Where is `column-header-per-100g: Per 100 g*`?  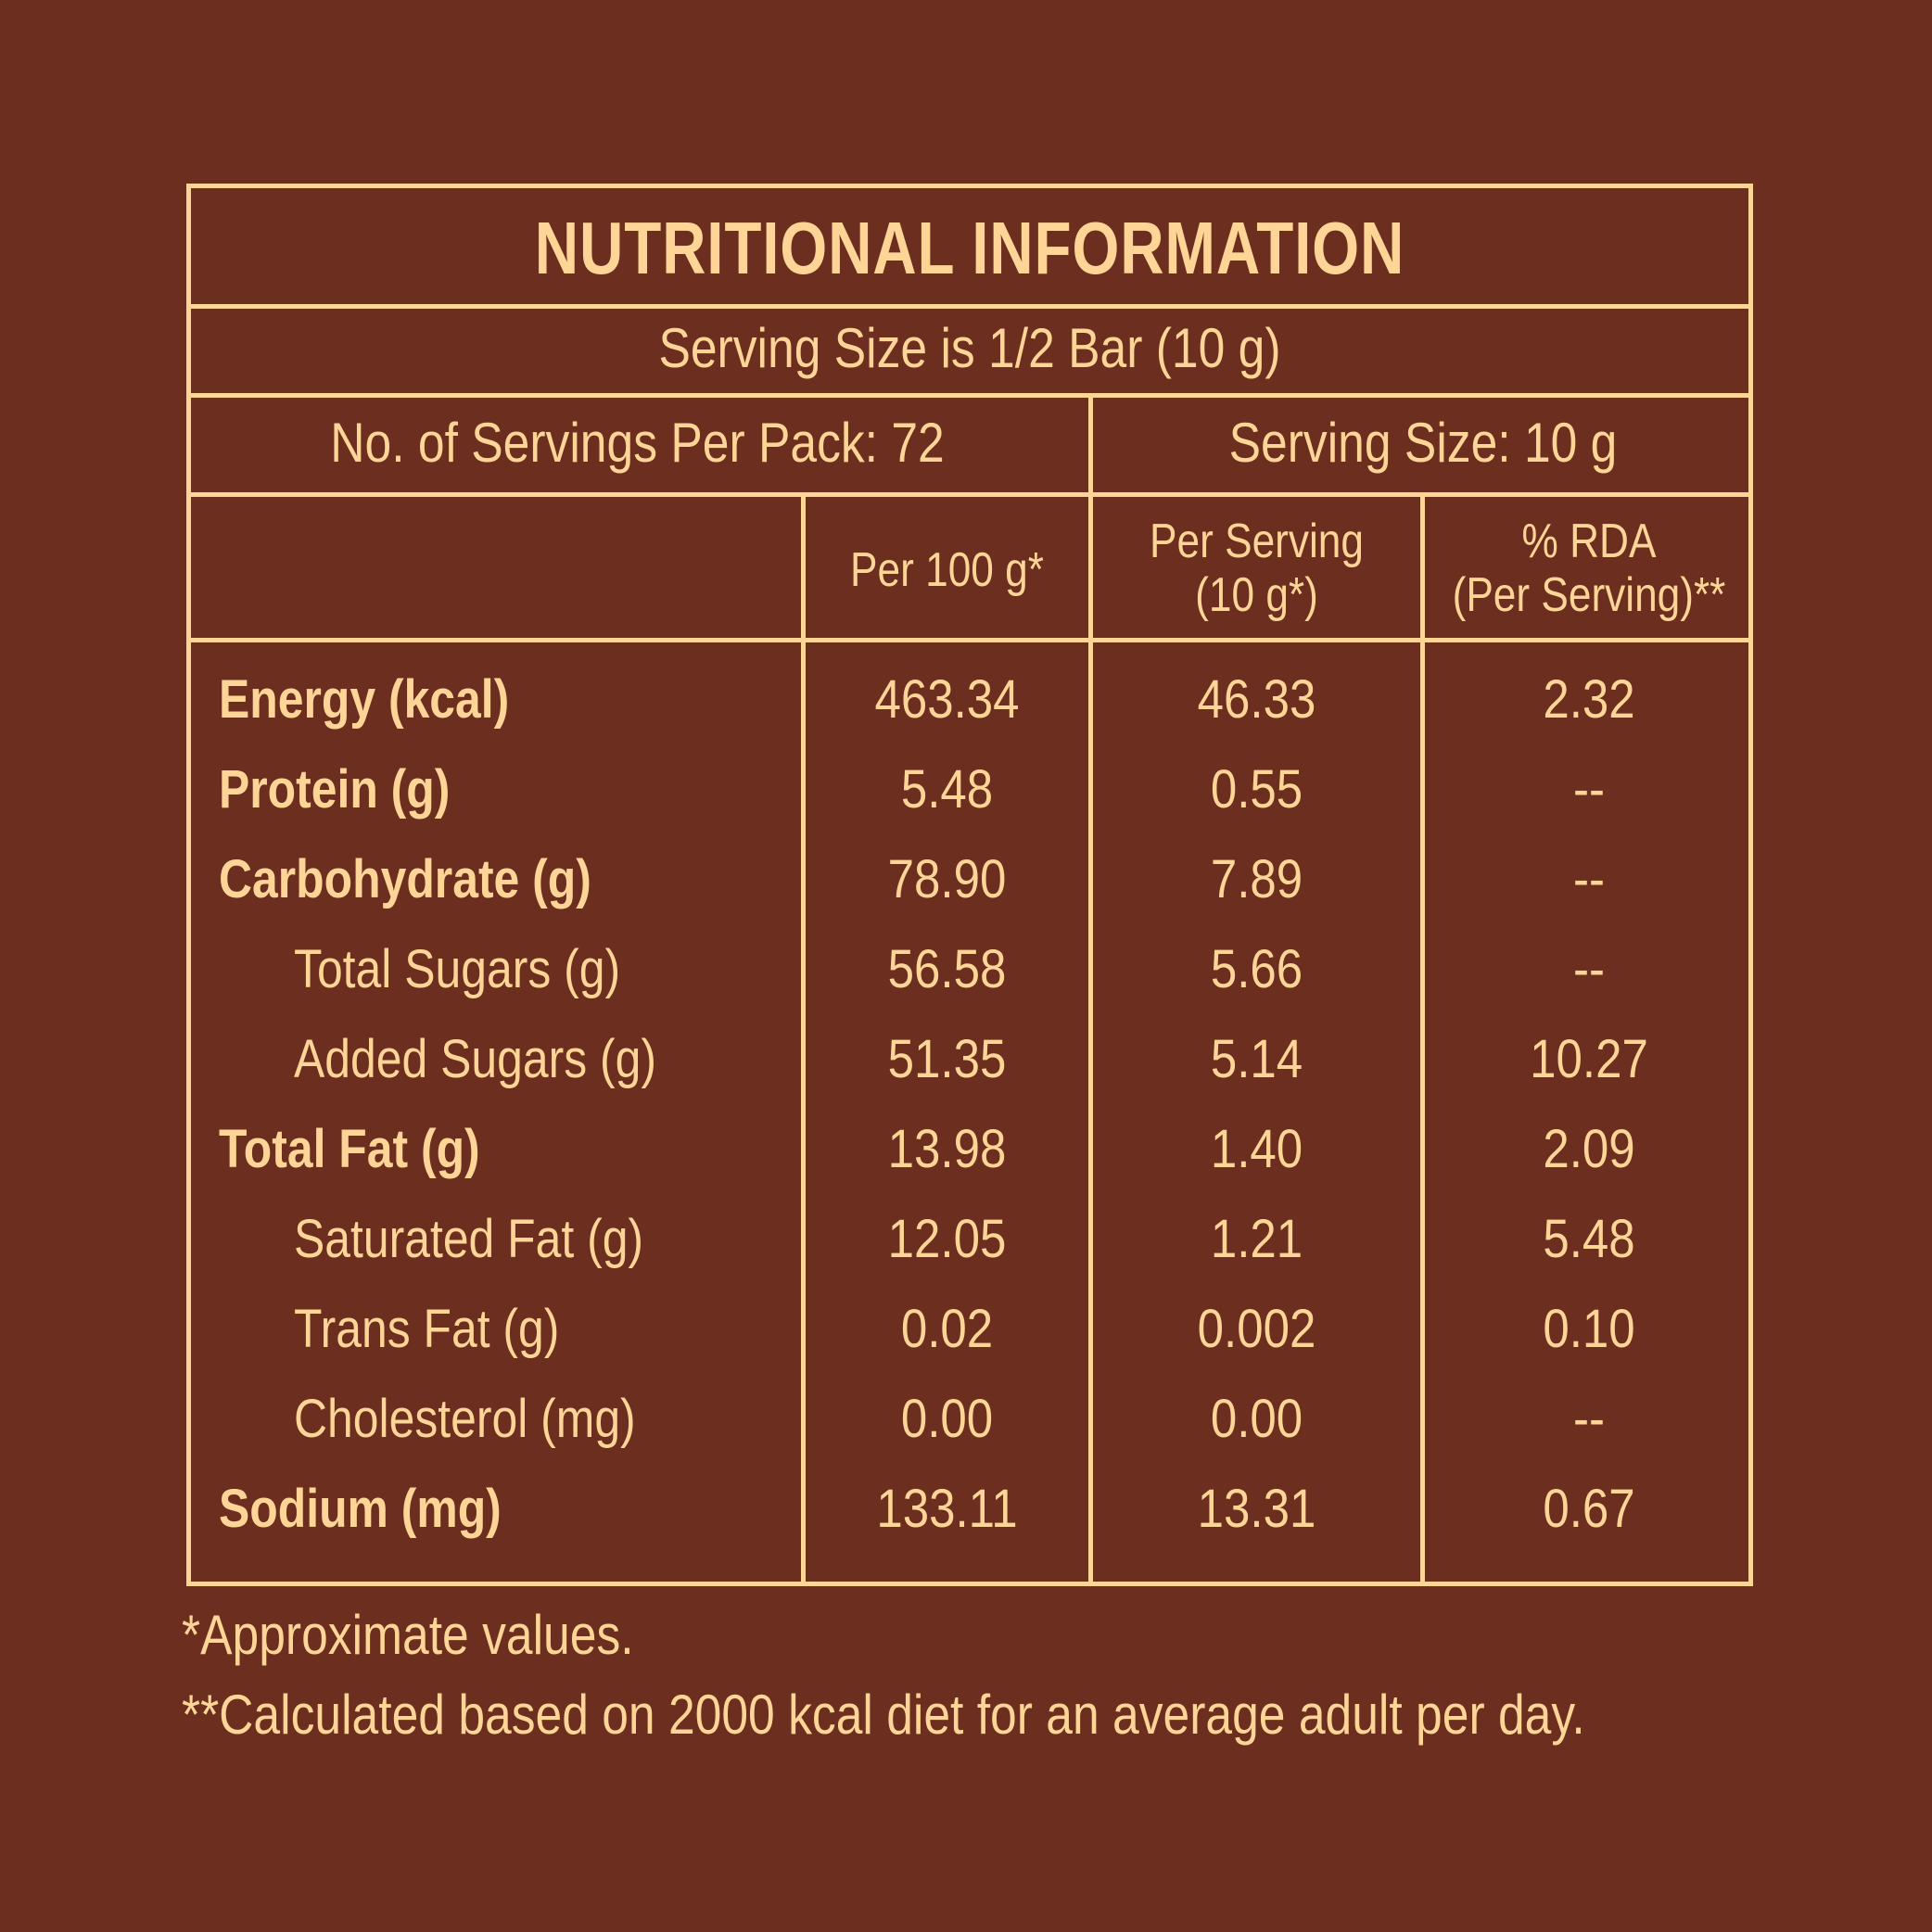
column-header-per-100g: Per 100 g* is located at coordinates (947, 570).